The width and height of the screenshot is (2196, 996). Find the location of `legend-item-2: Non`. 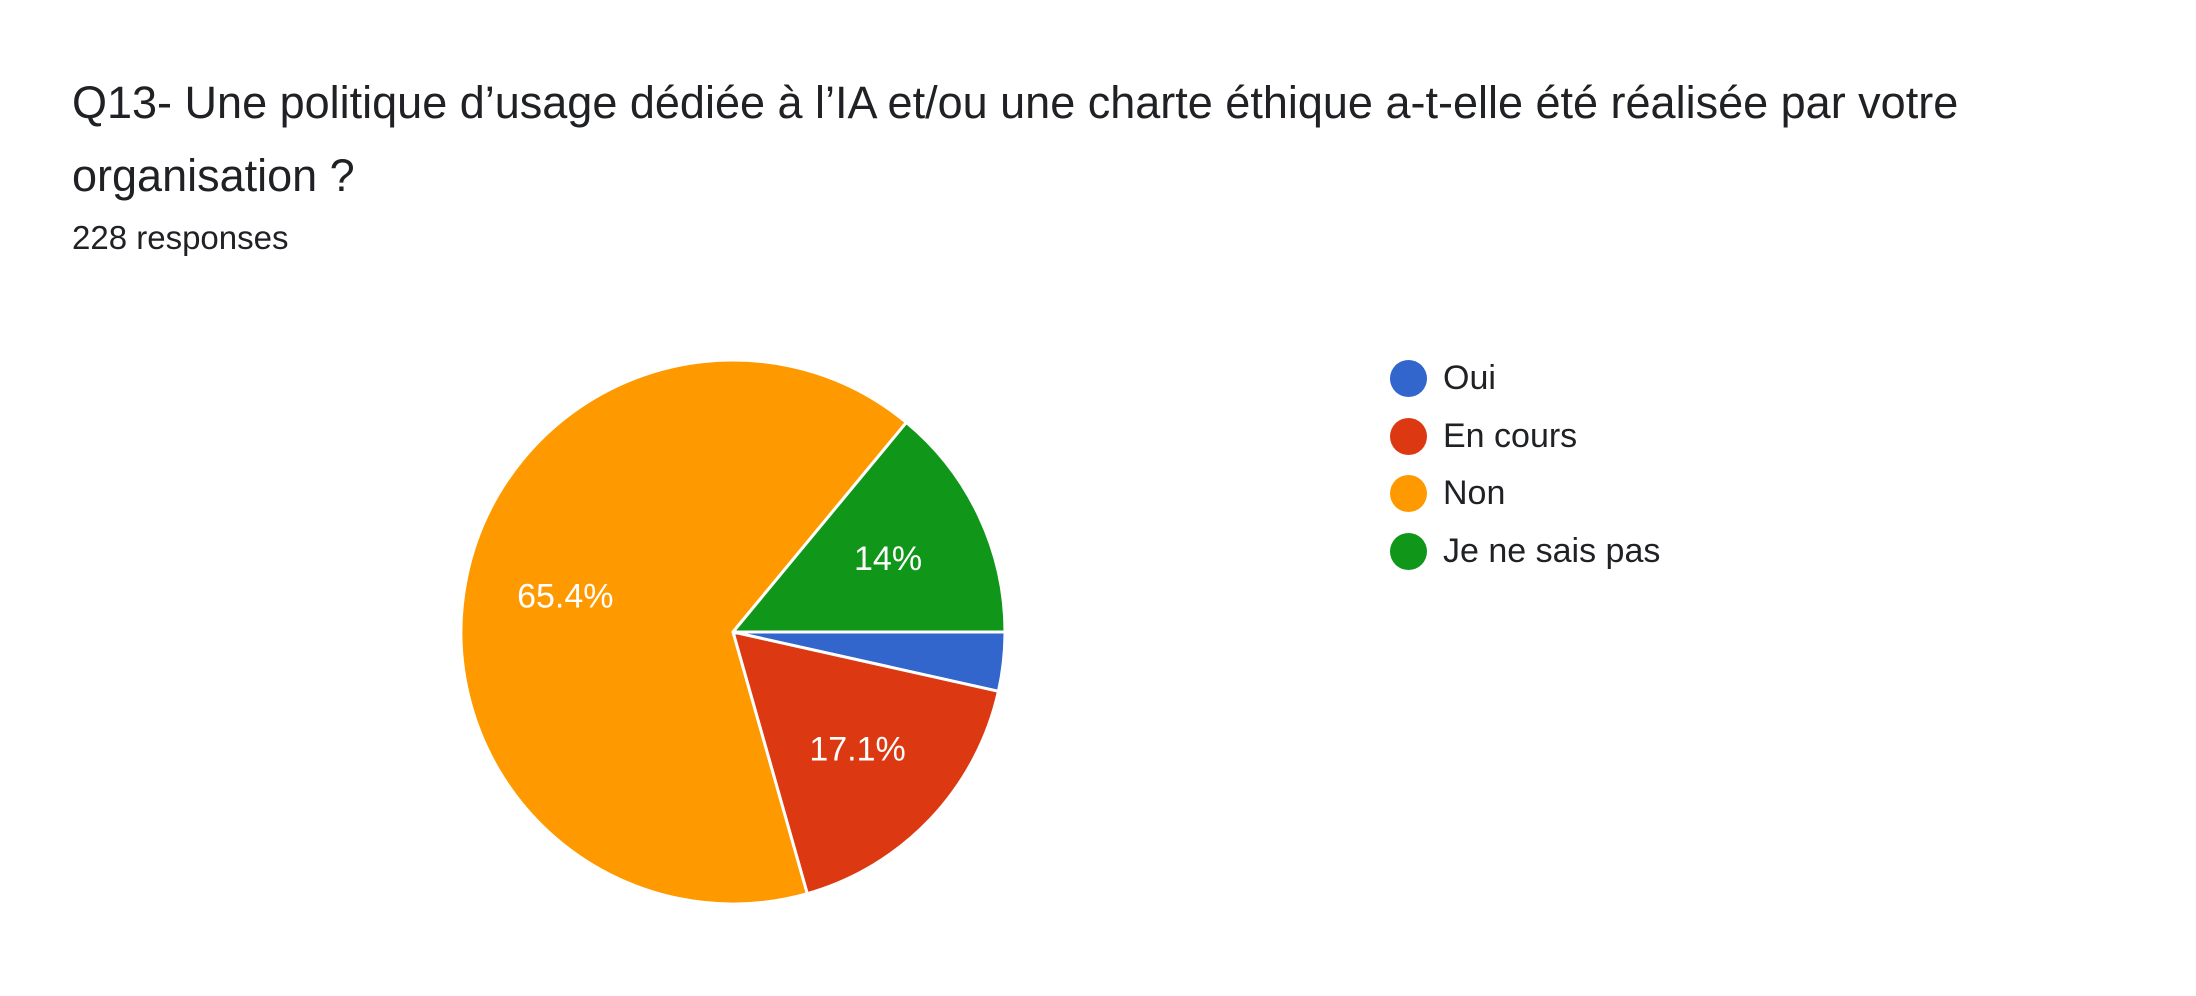

legend-item-2: Non is located at coordinates (1525, 494).